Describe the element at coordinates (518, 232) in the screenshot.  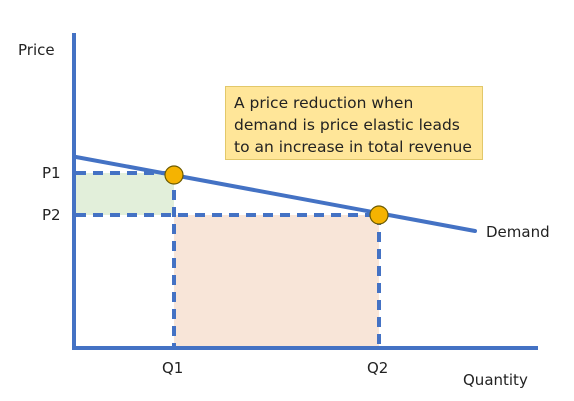
I see `demand-label: Demand` at that location.